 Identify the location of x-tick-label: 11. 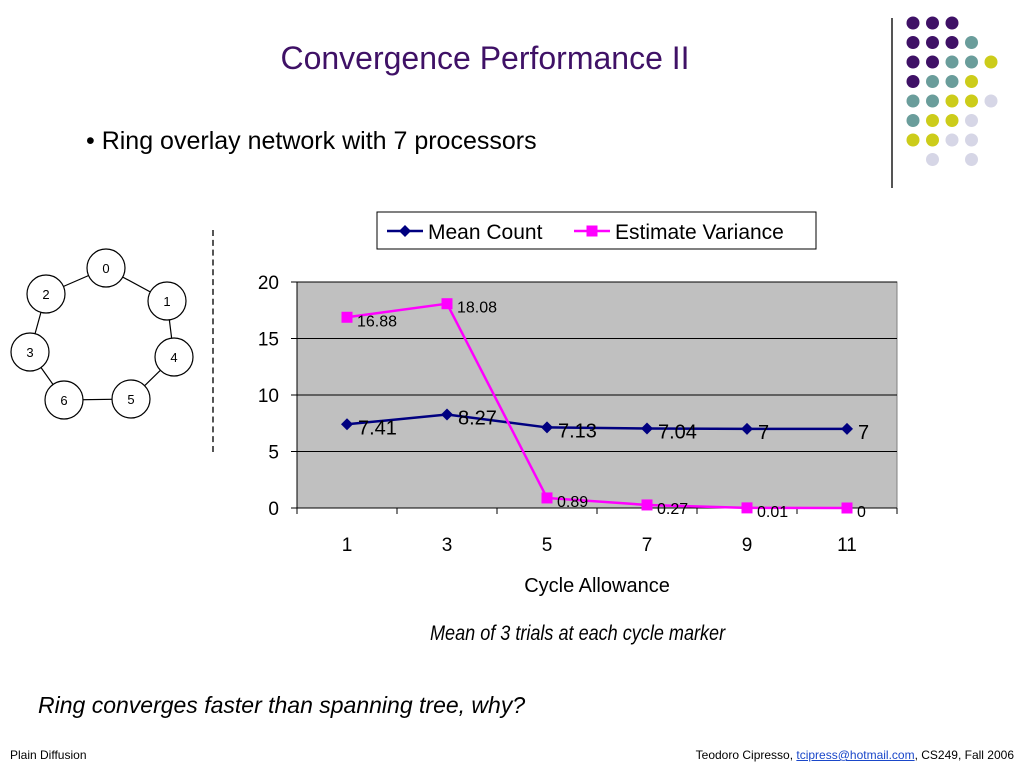
(847, 545).